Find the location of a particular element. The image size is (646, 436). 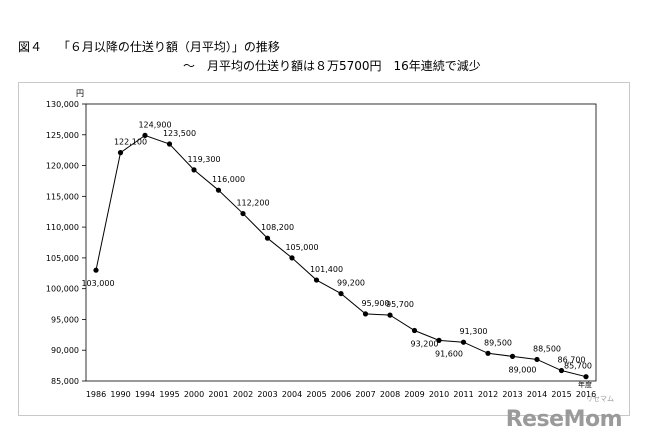

x-tick-label: 2016 is located at coordinates (586, 394).